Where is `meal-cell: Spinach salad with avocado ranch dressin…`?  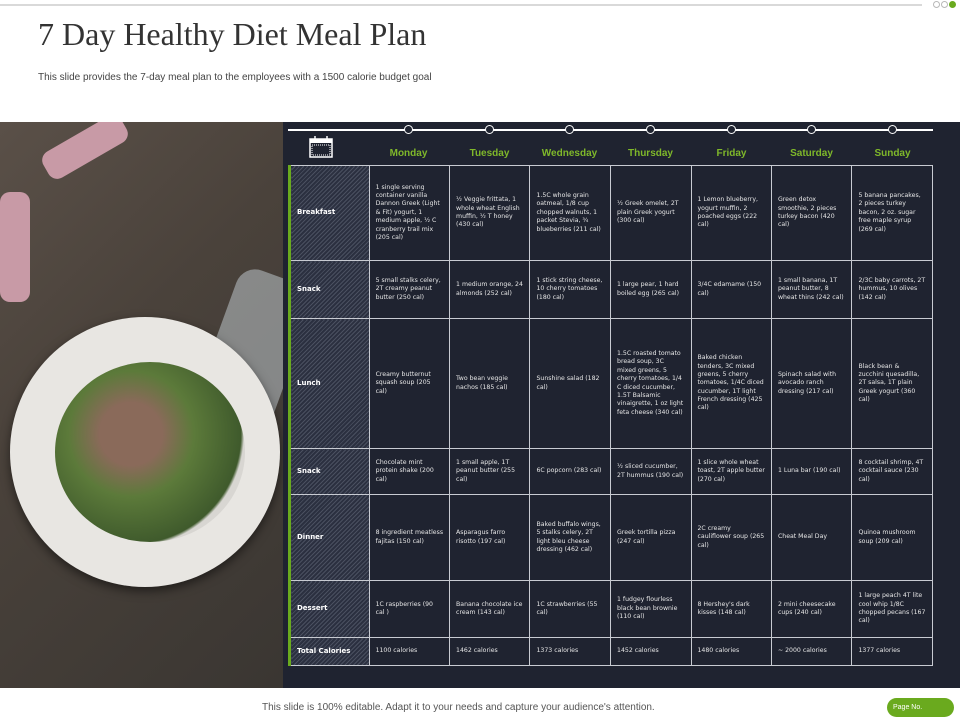
meal-cell: Spinach salad with avocado ranch dressin… is located at coordinates (811, 383).